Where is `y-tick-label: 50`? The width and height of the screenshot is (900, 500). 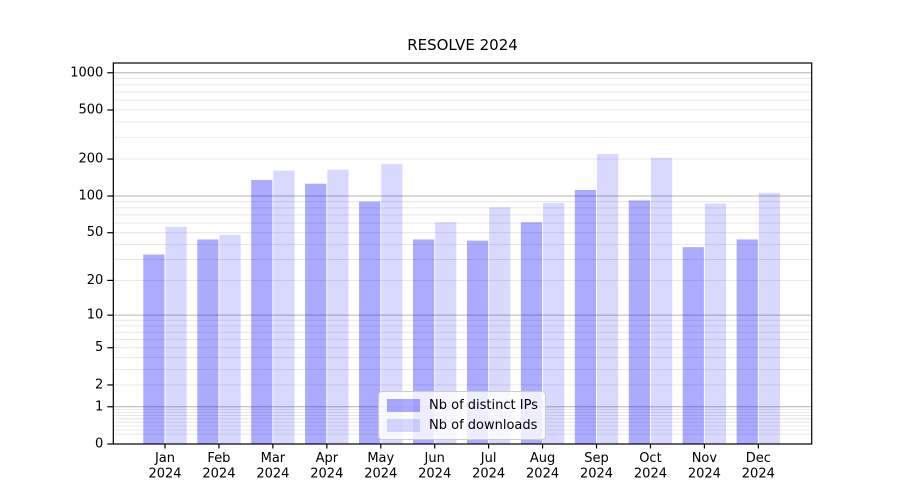 y-tick-label: 50 is located at coordinates (95, 232).